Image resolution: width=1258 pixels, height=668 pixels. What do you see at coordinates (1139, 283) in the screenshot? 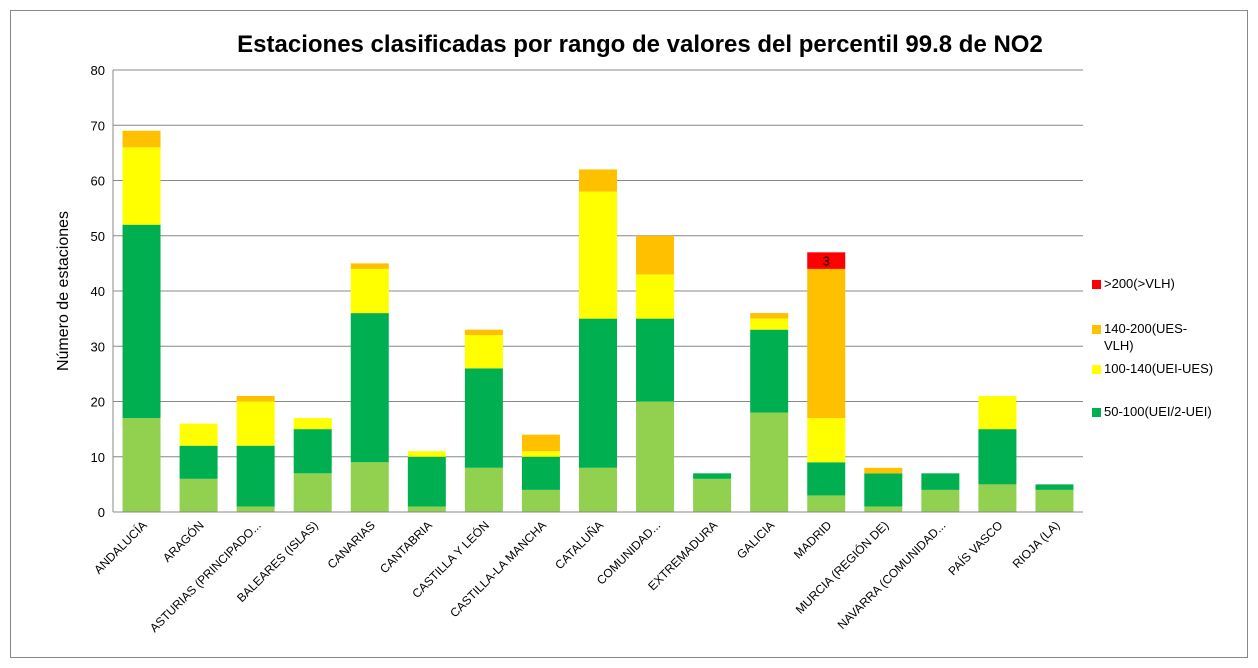
I see `legend-label: >200(>VLH)` at bounding box center [1139, 283].